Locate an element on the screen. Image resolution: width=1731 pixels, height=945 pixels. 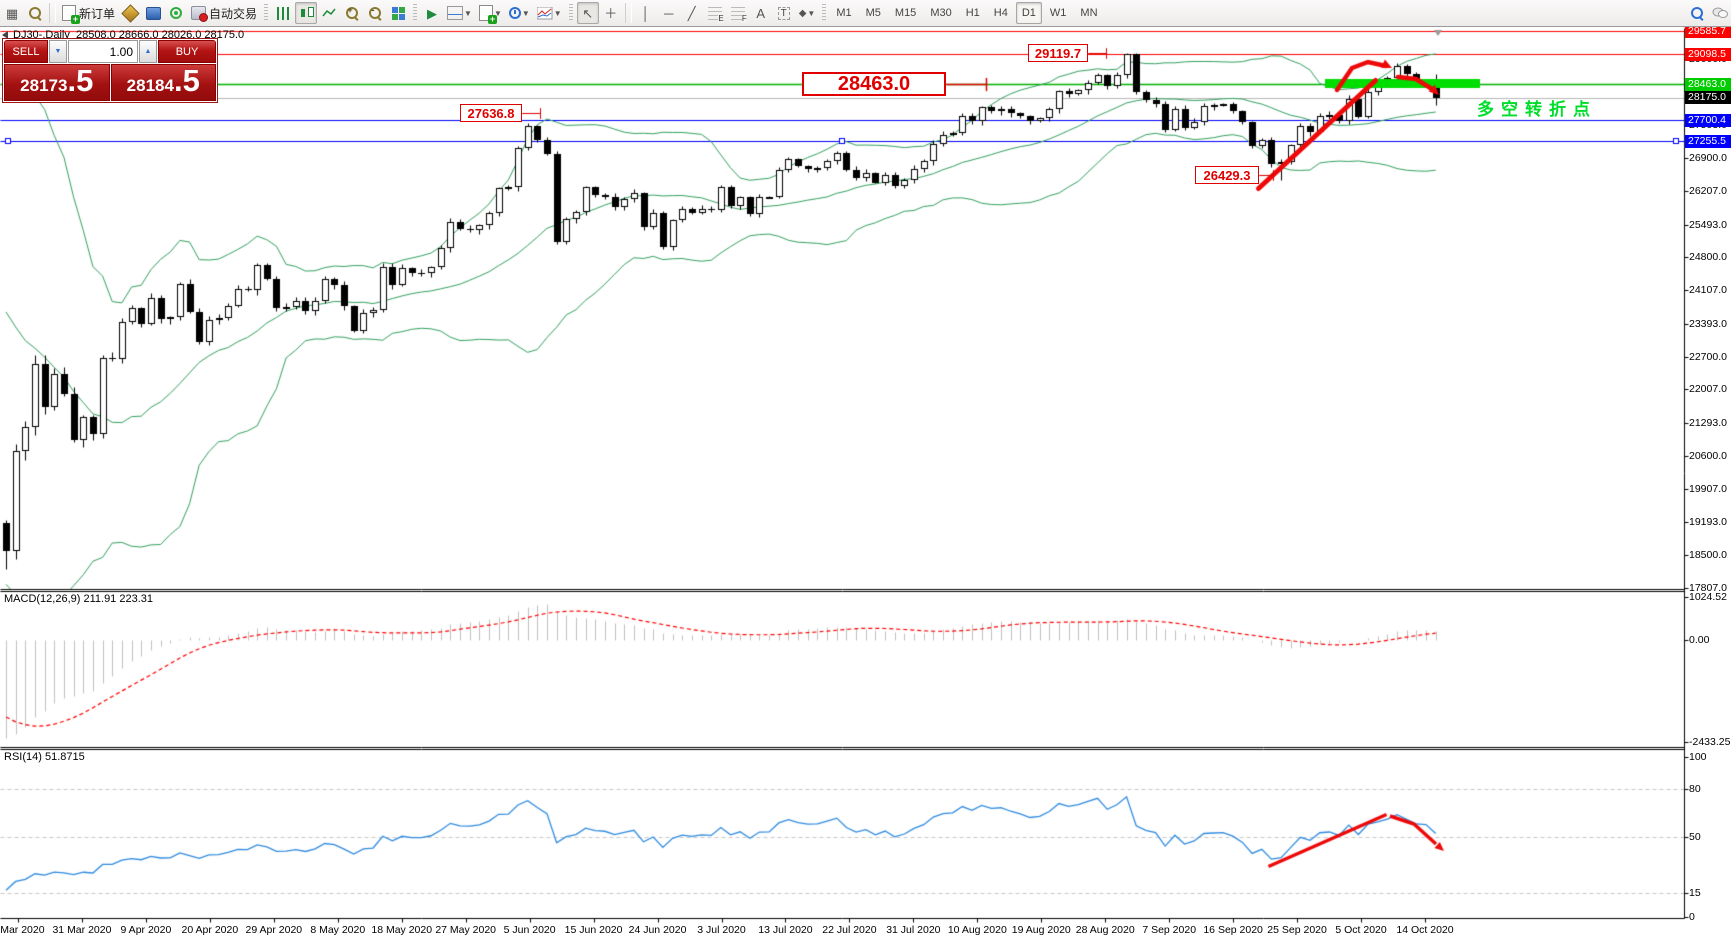
tile-windows-button is located at coordinates (398, 13).